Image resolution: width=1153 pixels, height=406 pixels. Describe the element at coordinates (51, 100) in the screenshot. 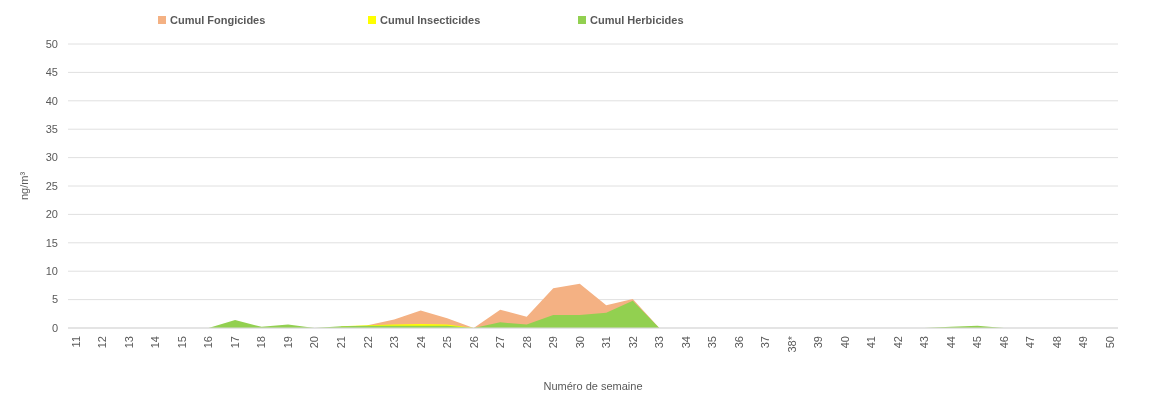

I see `y-tick-label: 40` at that location.